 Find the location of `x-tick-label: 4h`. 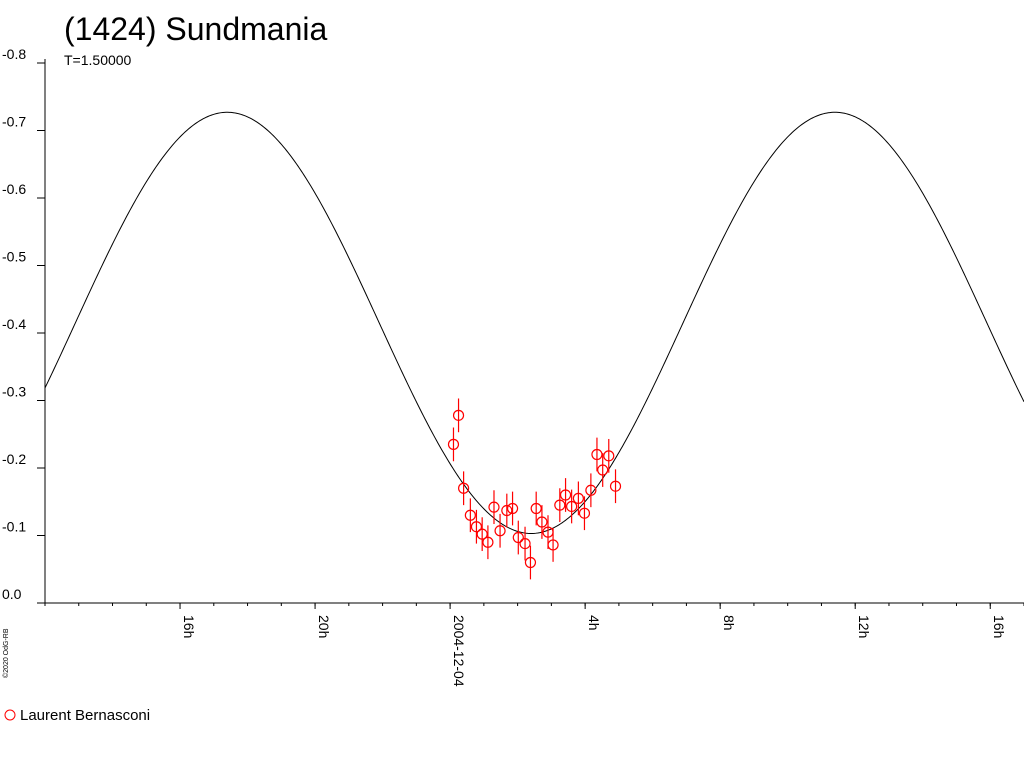

x-tick-label: 4h is located at coordinates (594, 623).